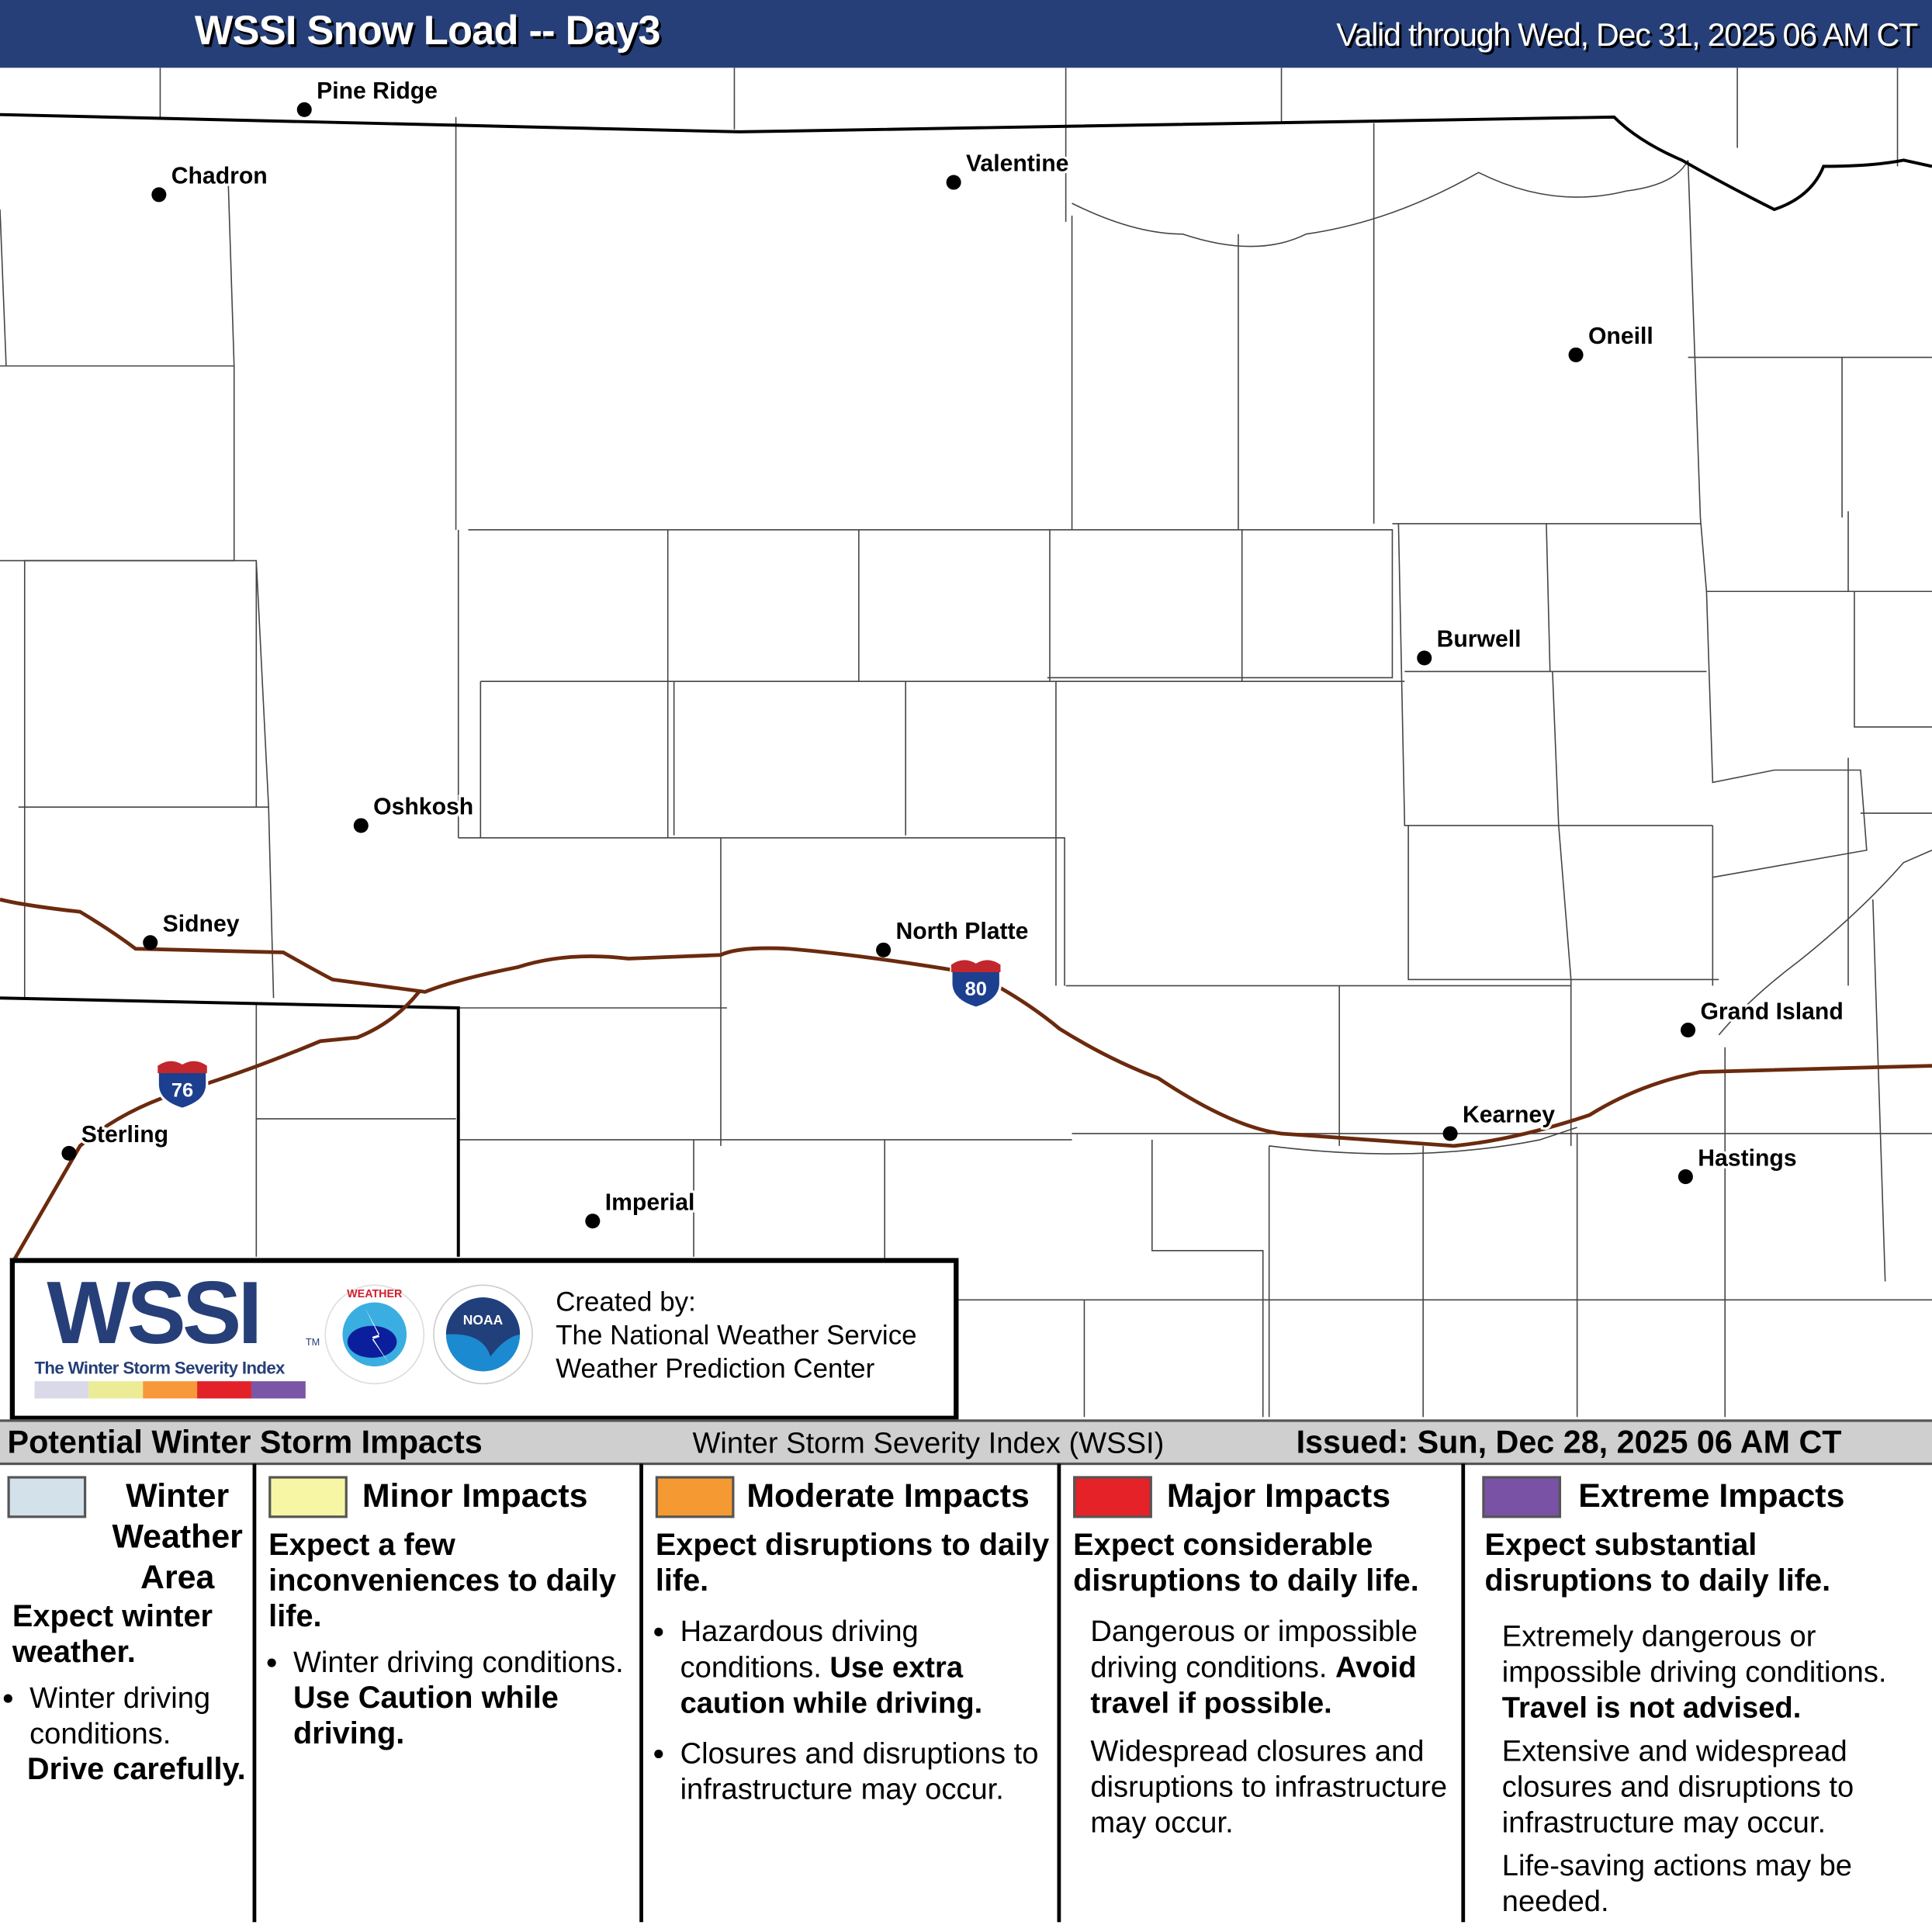  I want to click on city-marker: Chadron, so click(211, 182).